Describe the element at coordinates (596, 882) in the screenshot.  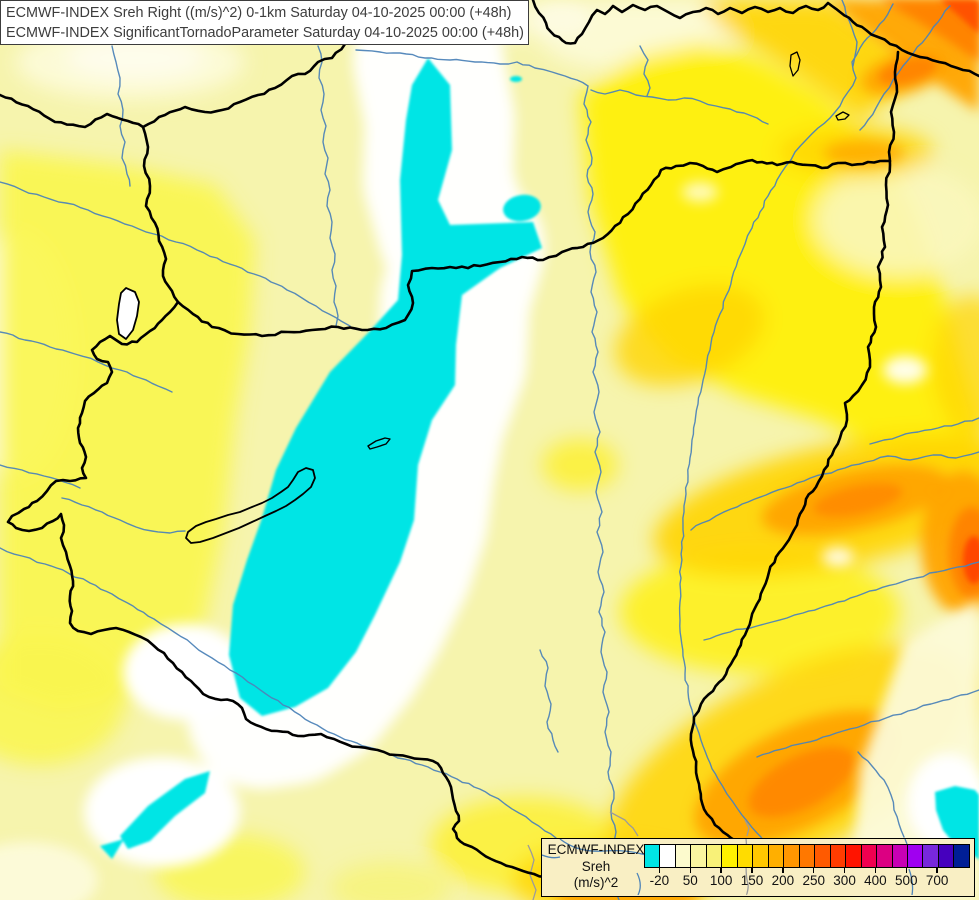
I see `legend-label-line3: (m/s)^2` at that location.